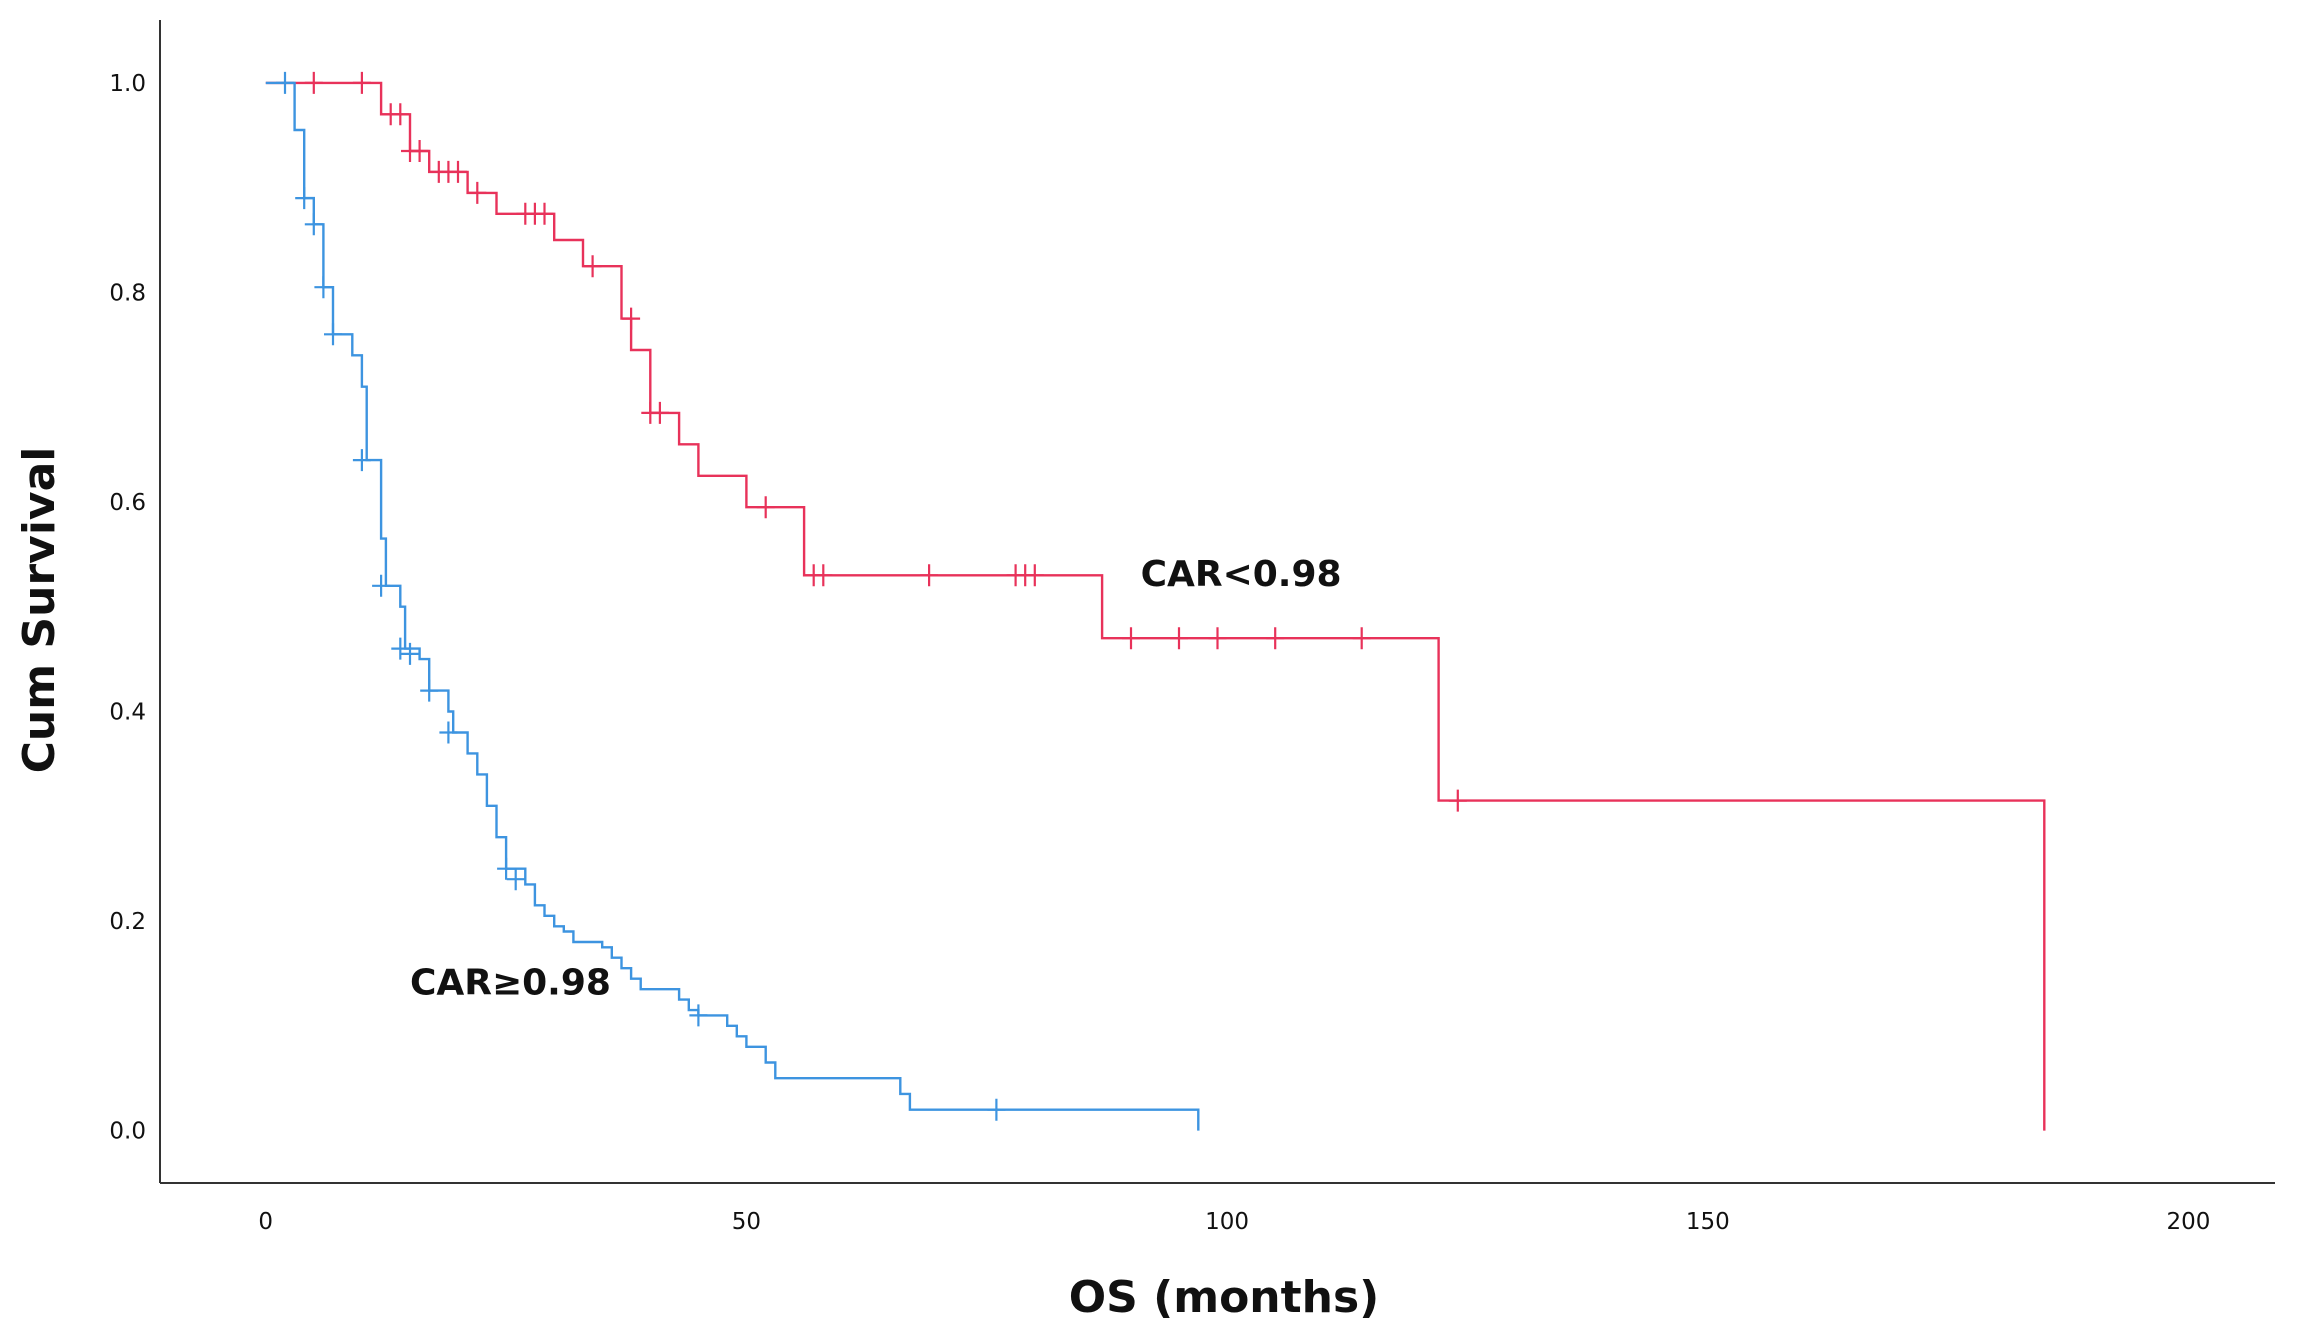 Image resolution: width=2303 pixels, height=1341 pixels. What do you see at coordinates (127, 293) in the screenshot?
I see `y-tick-label: 0.8` at bounding box center [127, 293].